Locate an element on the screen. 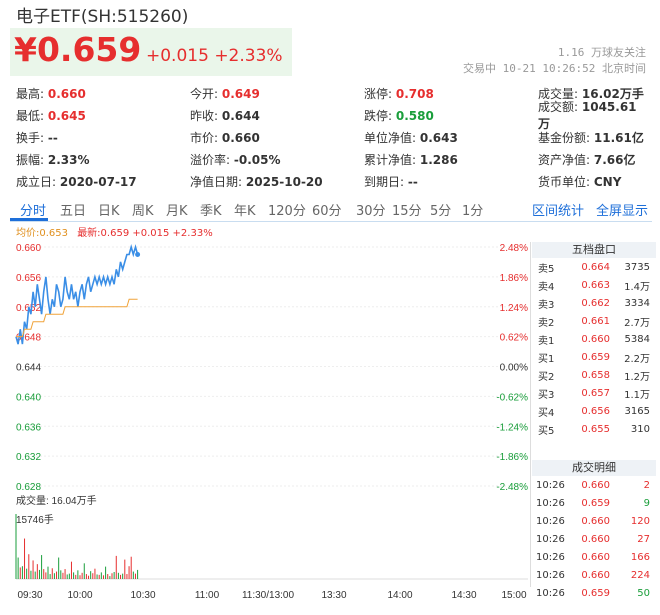 This screenshot has height=615, width=660. tab-11: 5分 is located at coordinates (441, 211).